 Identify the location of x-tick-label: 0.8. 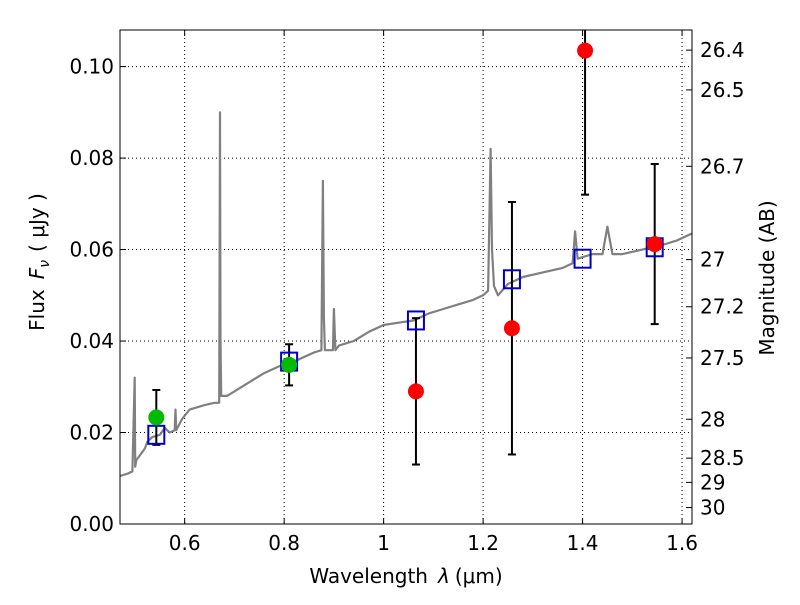
(284, 543).